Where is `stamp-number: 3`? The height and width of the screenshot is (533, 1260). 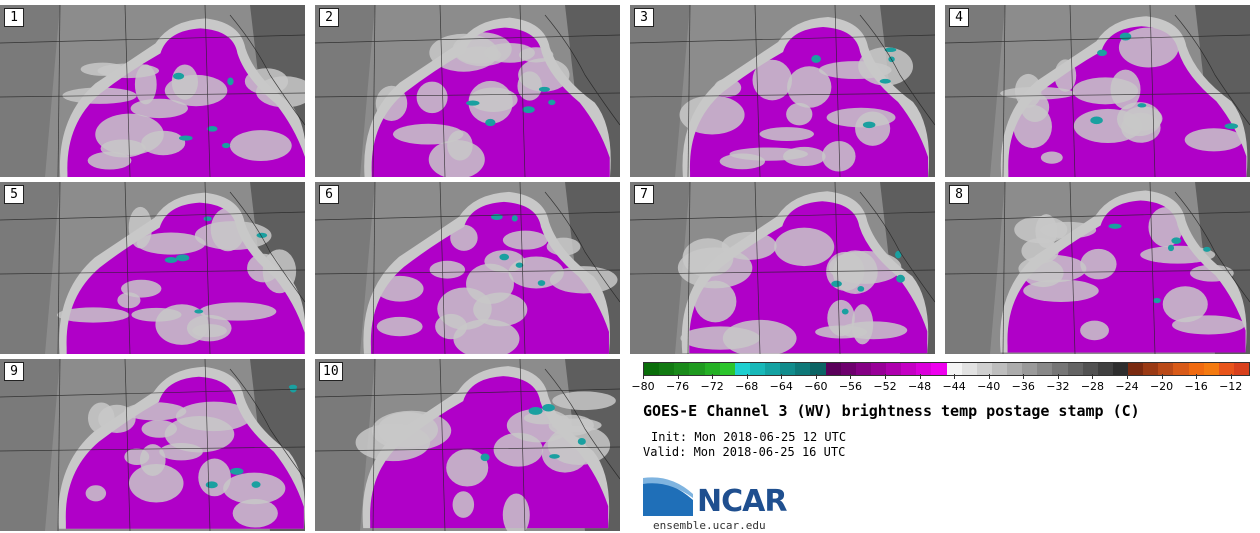 stamp-number: 3 is located at coordinates (644, 17).